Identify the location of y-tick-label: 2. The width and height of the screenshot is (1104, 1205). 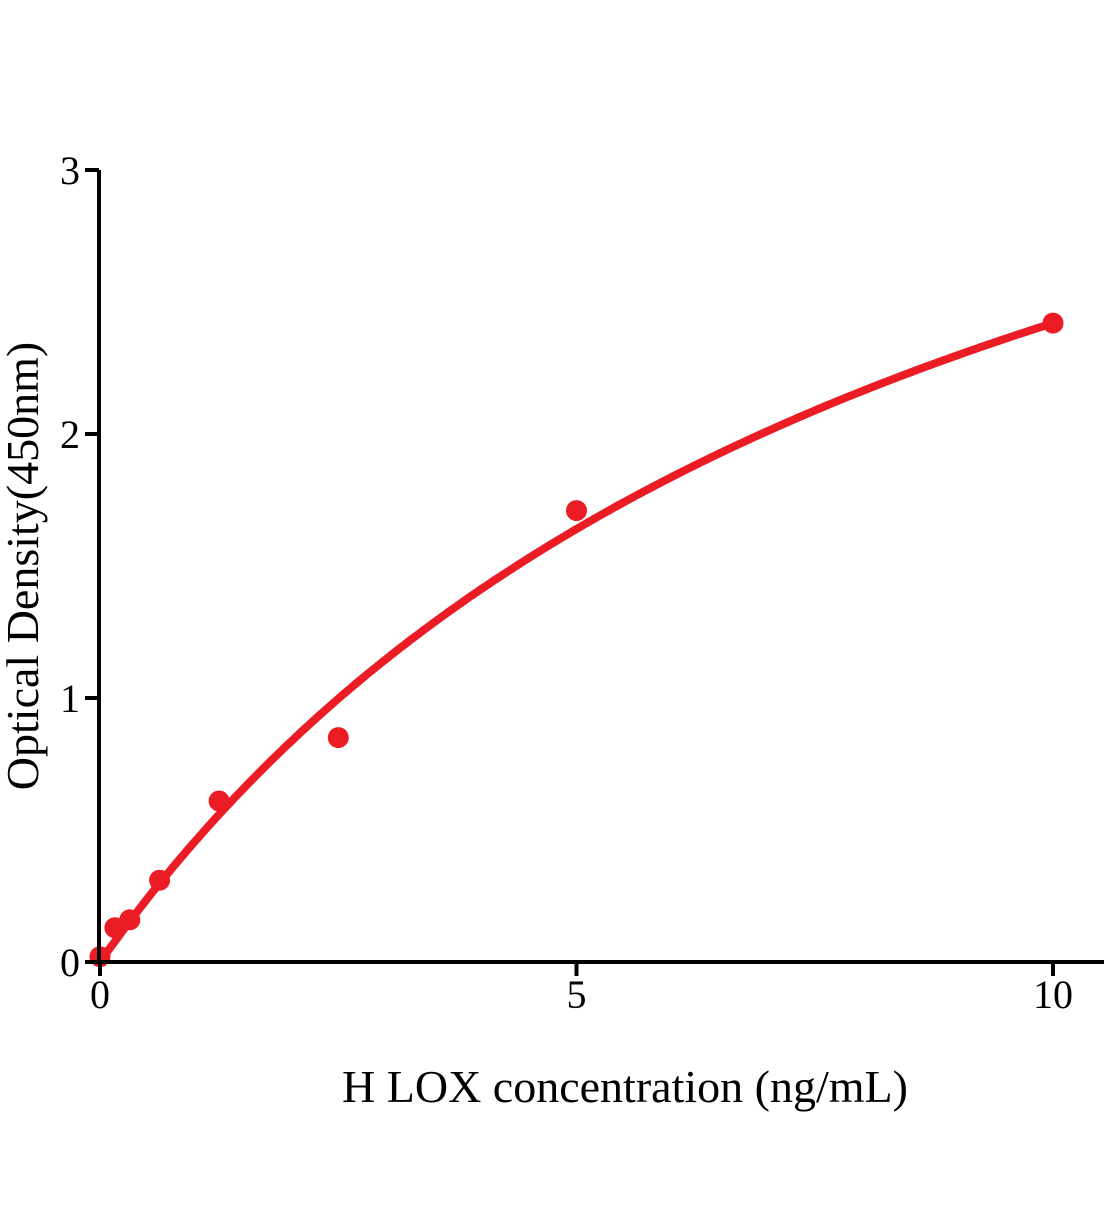
(70, 434).